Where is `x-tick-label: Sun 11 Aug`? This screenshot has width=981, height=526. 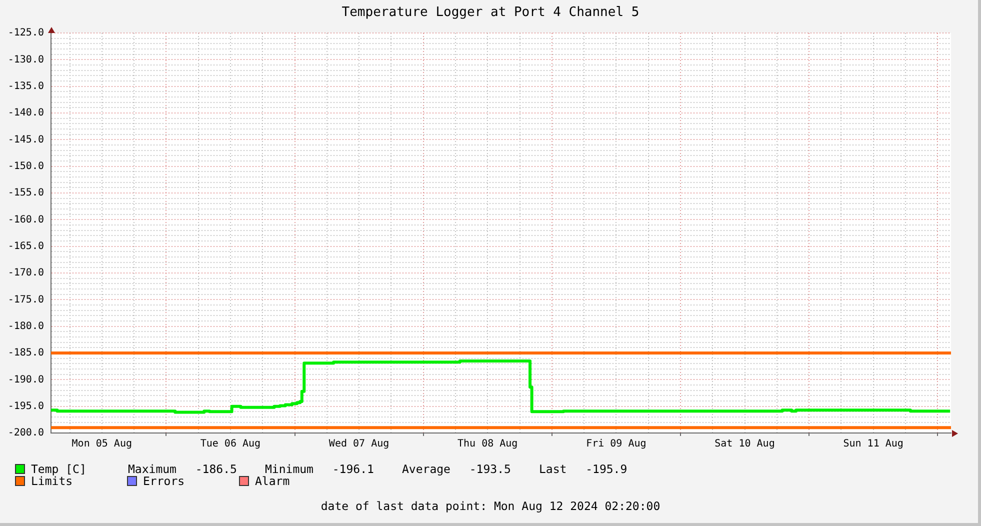 x-tick-label: Sun 11 Aug is located at coordinates (873, 444).